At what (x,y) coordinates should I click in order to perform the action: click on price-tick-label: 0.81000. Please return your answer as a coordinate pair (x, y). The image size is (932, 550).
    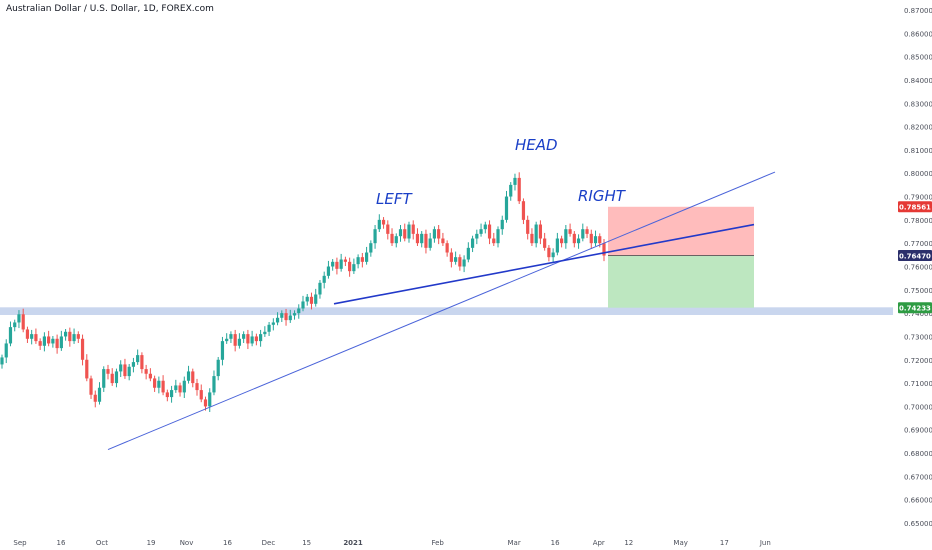
    Looking at the image, I should click on (918, 151).